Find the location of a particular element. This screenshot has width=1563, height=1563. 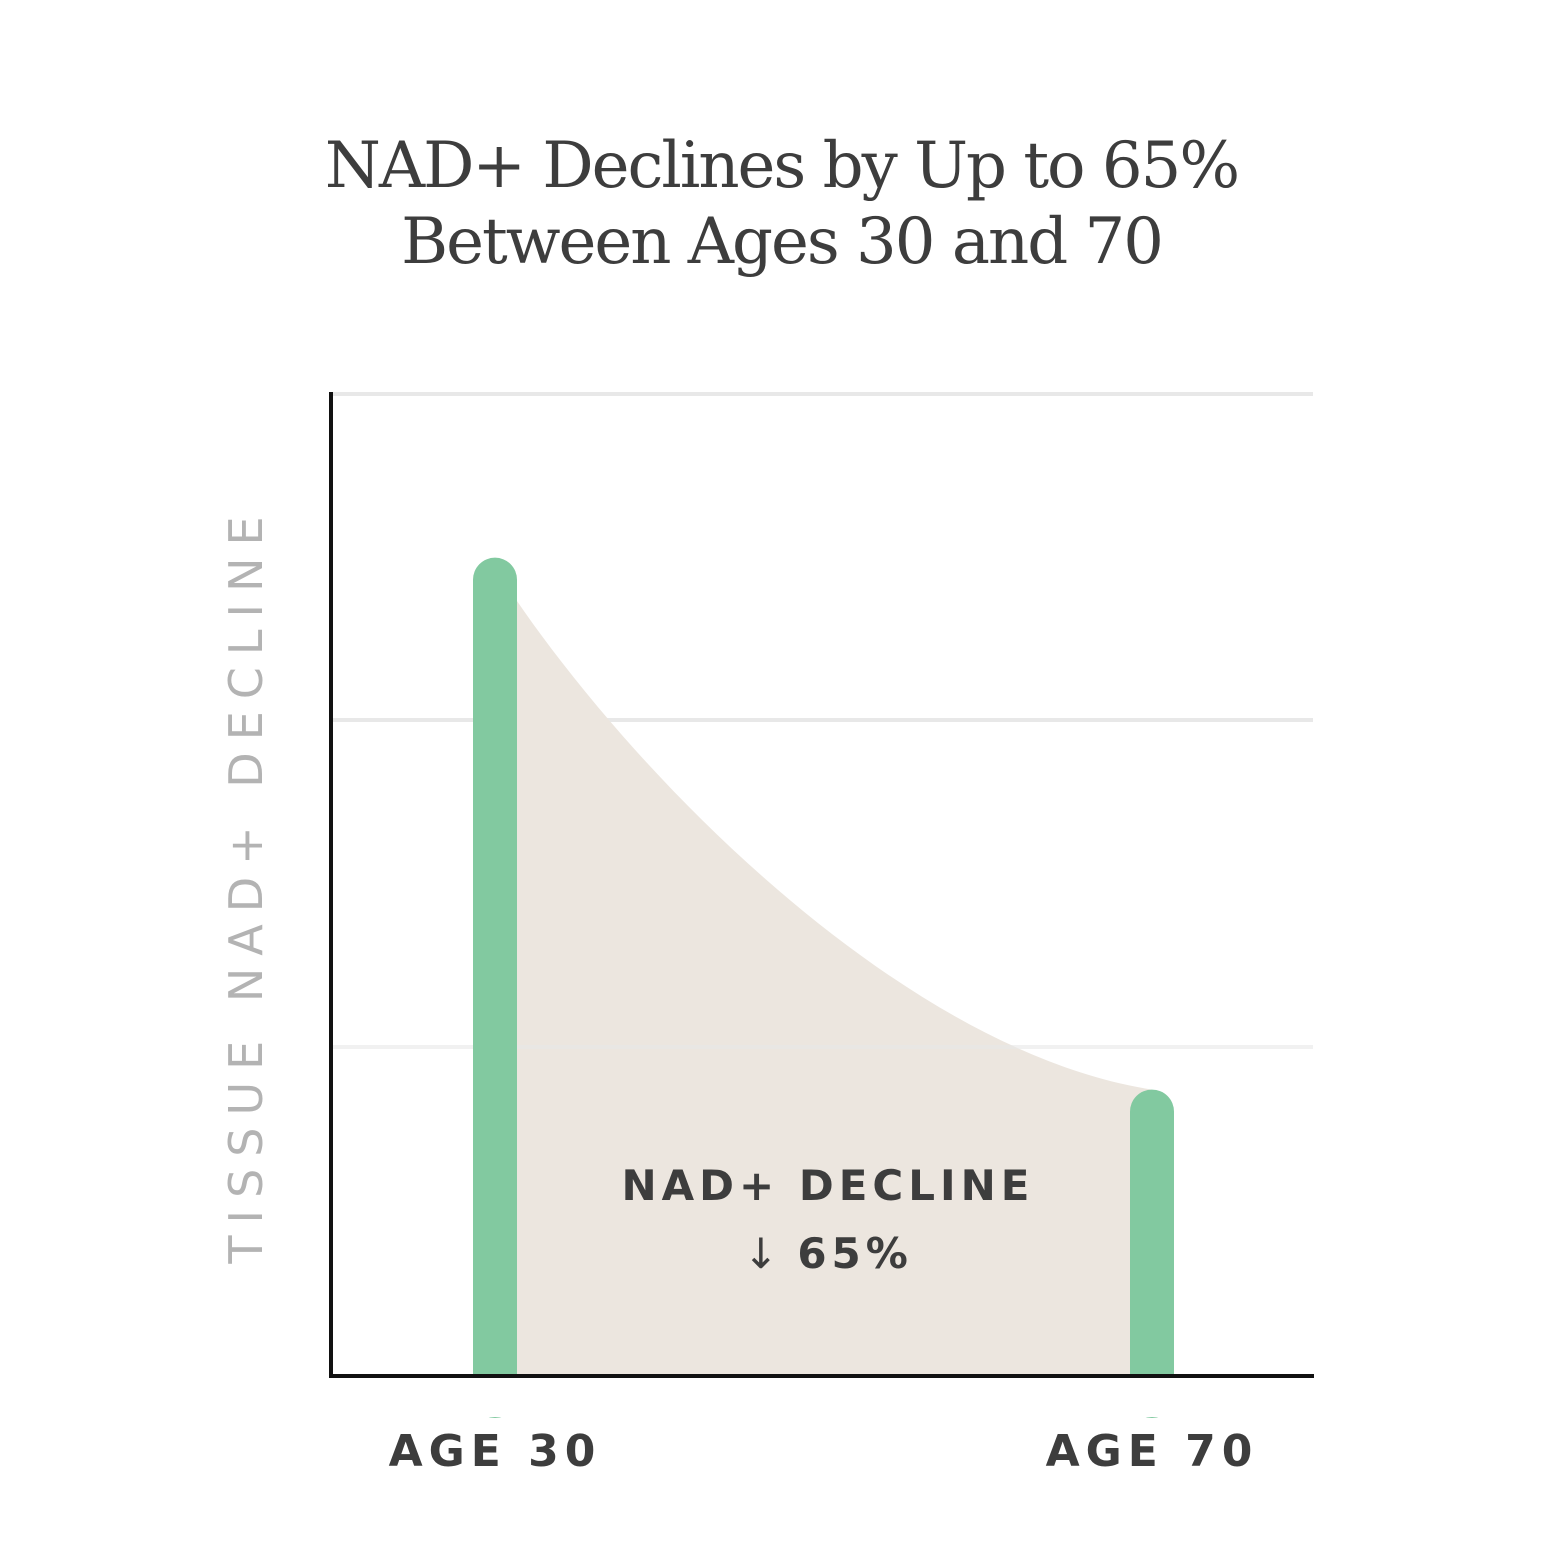

annotation-value: ↓ 65% is located at coordinates (828, 1253).